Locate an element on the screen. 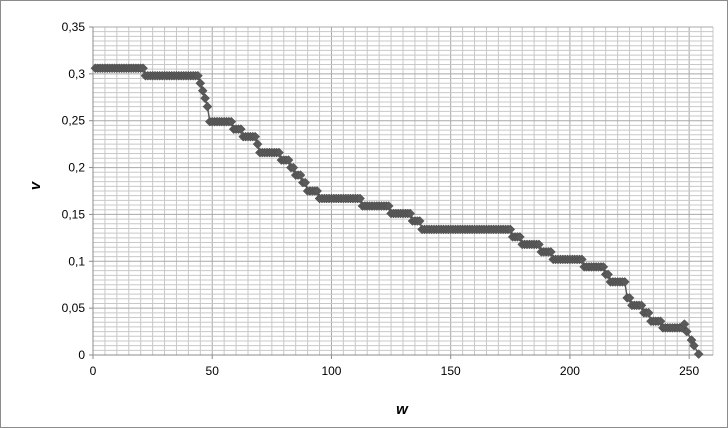 The width and height of the screenshot is (728, 428). y-tick-label: 0,25 is located at coordinates (74, 121).